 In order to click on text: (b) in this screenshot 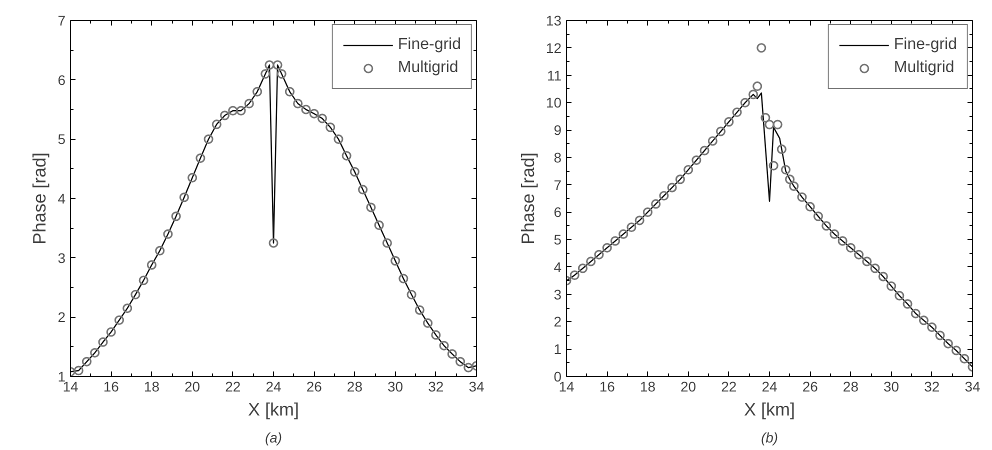, I will do `click(769, 438)`.